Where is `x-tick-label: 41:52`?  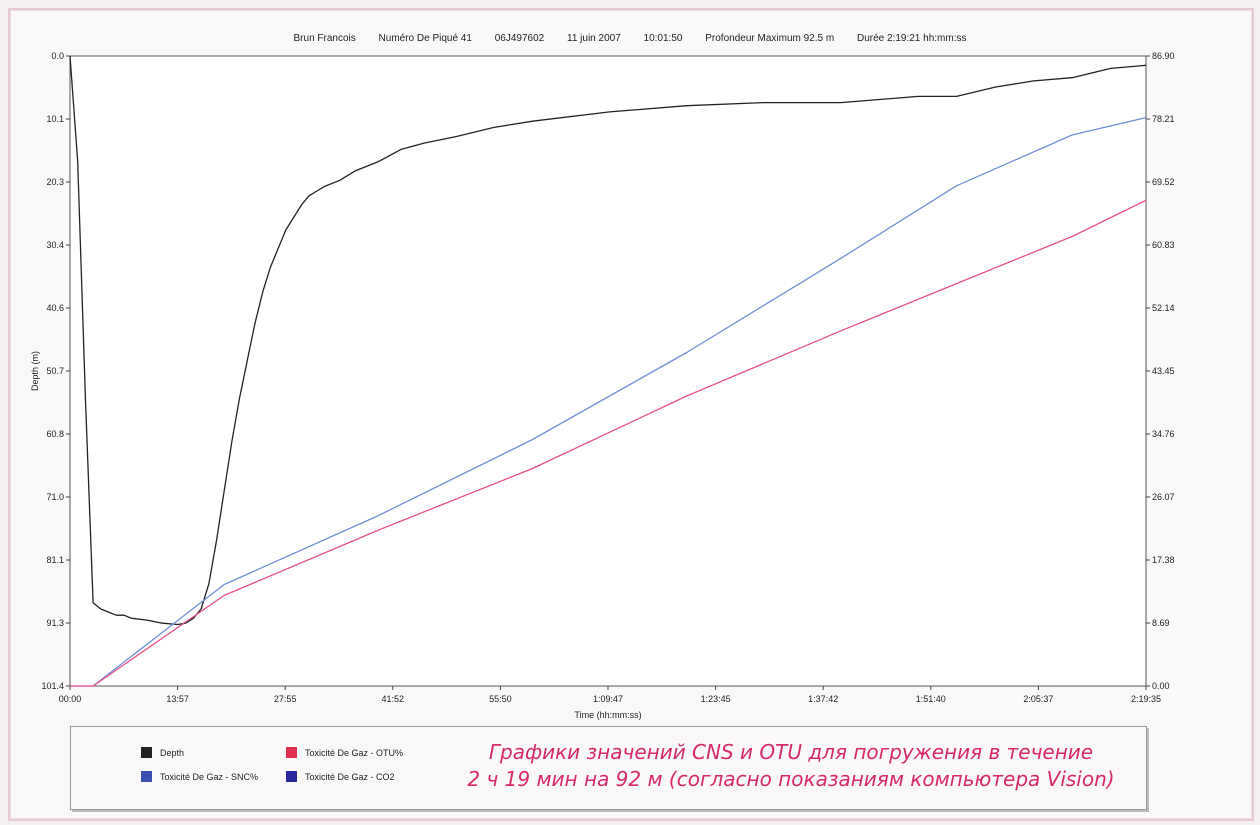 x-tick-label: 41:52 is located at coordinates (393, 699).